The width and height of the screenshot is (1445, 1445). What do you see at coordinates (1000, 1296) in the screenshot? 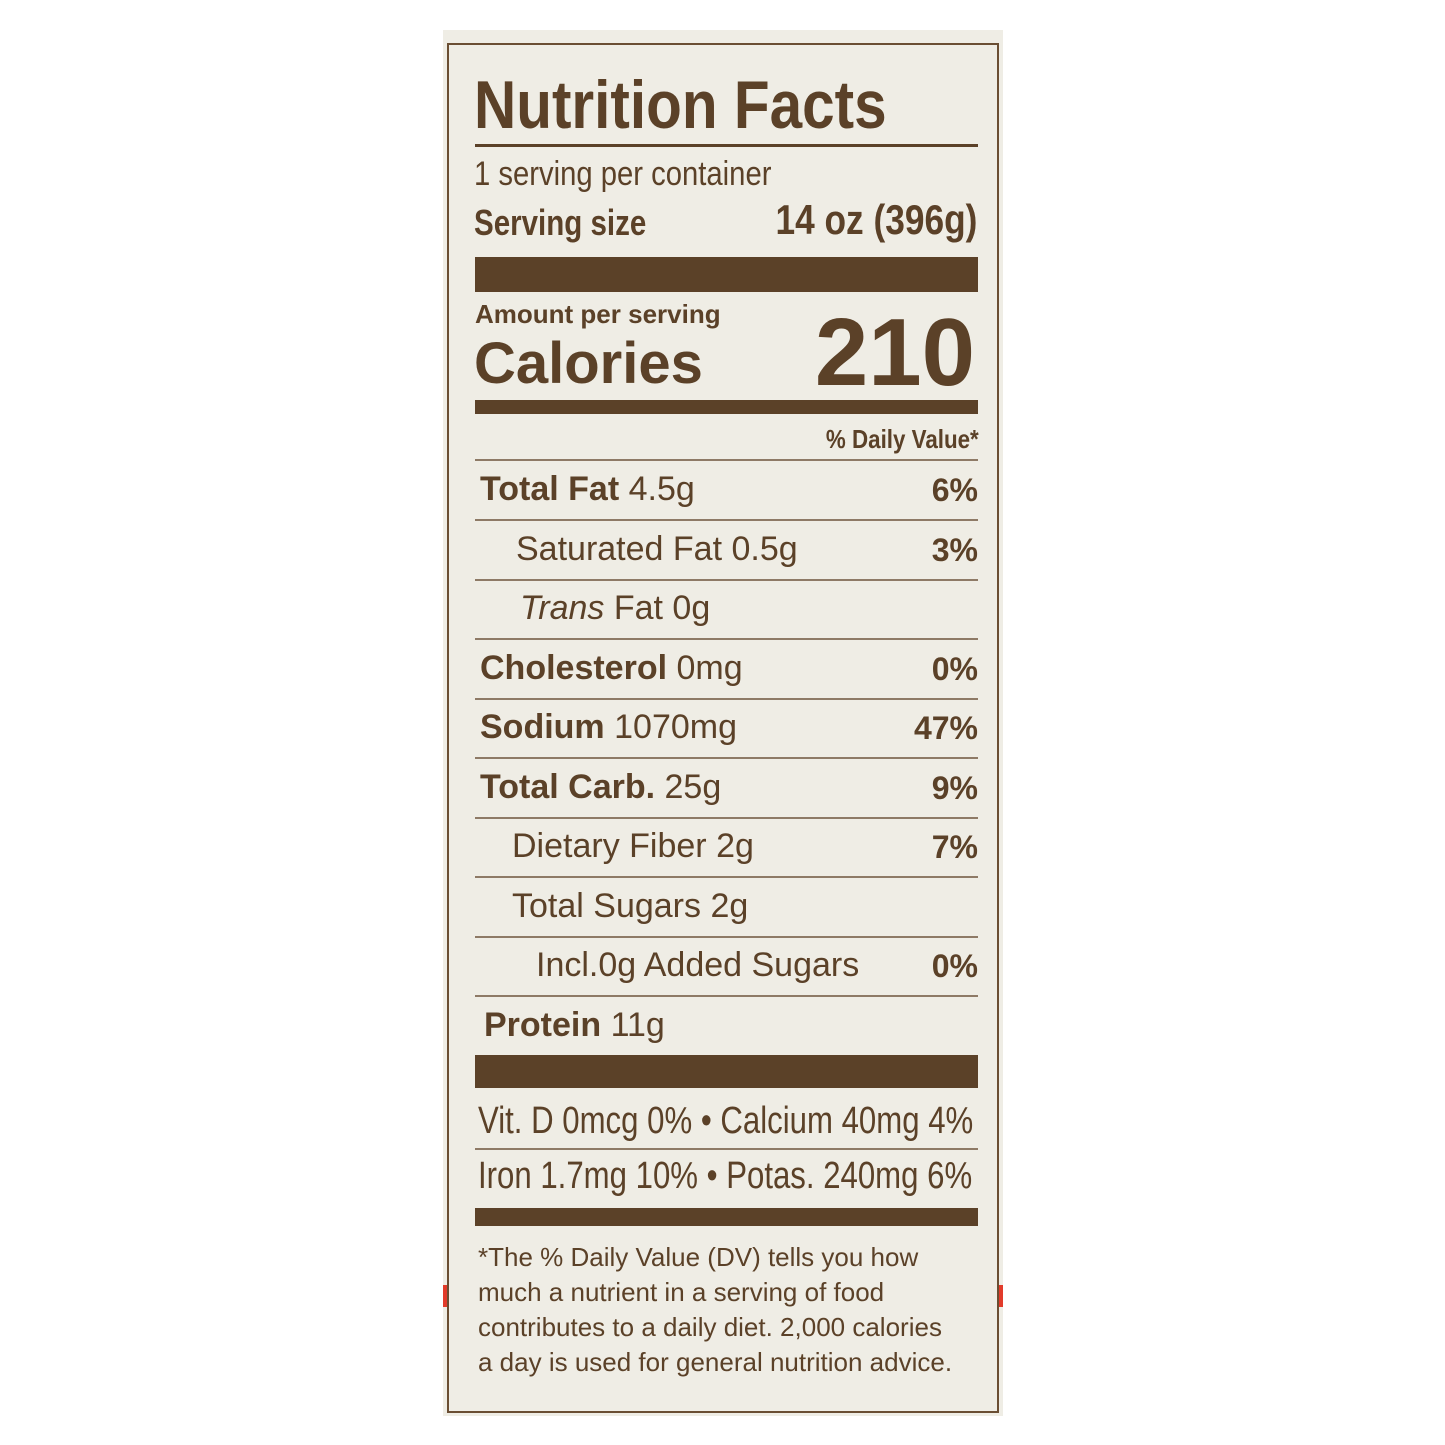
I see `red-edge-mark-right` at bounding box center [1000, 1296].